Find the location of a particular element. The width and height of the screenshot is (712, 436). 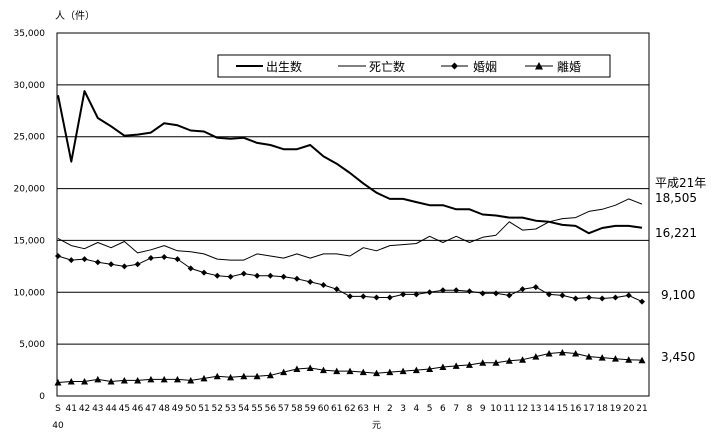

x-tick-label: 3 is located at coordinates (403, 409).